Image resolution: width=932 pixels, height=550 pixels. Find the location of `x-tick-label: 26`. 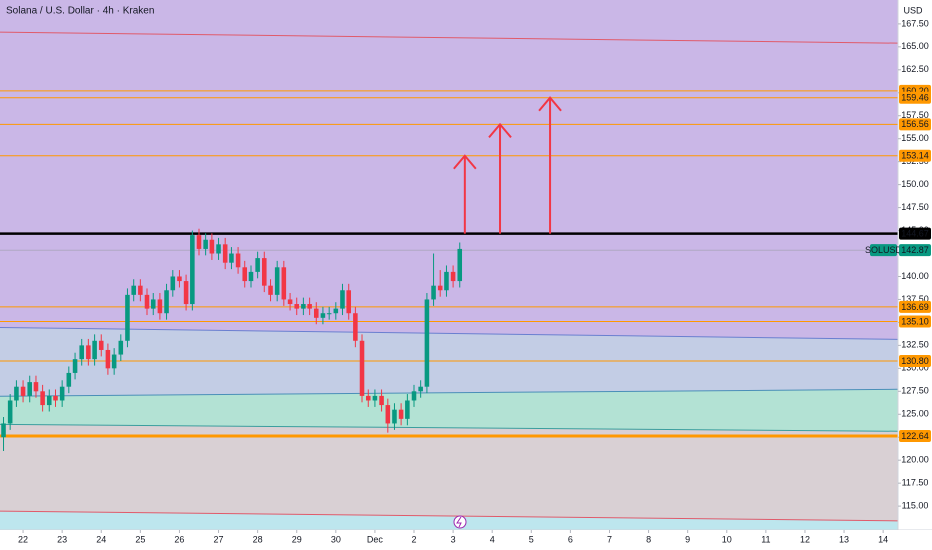

x-tick-label: 26 is located at coordinates (179, 539).